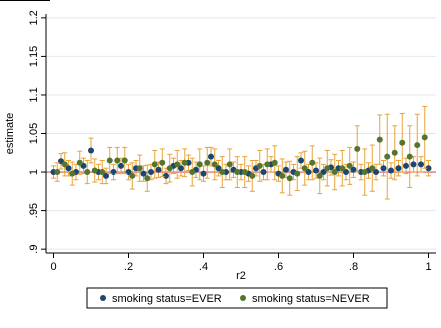 The width and height of the screenshot is (441, 328). What do you see at coordinates (34, 210) in the screenshot?
I see `y-tick-label: .95` at bounding box center [34, 210].